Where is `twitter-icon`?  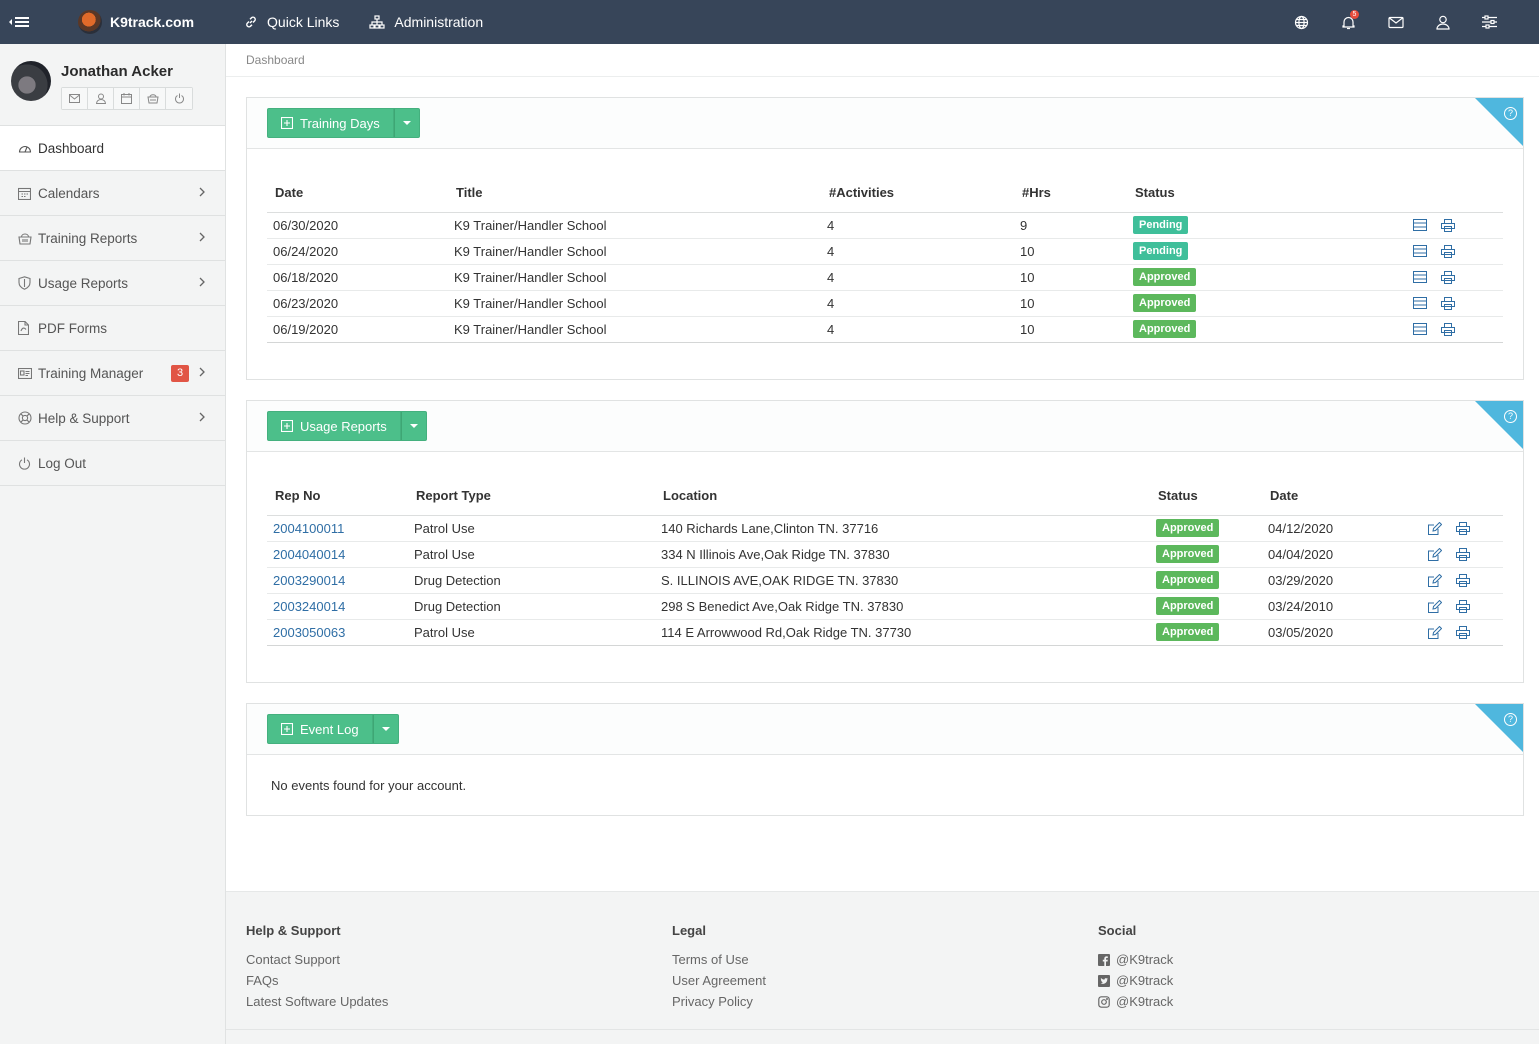 twitter-icon is located at coordinates (1104, 980).